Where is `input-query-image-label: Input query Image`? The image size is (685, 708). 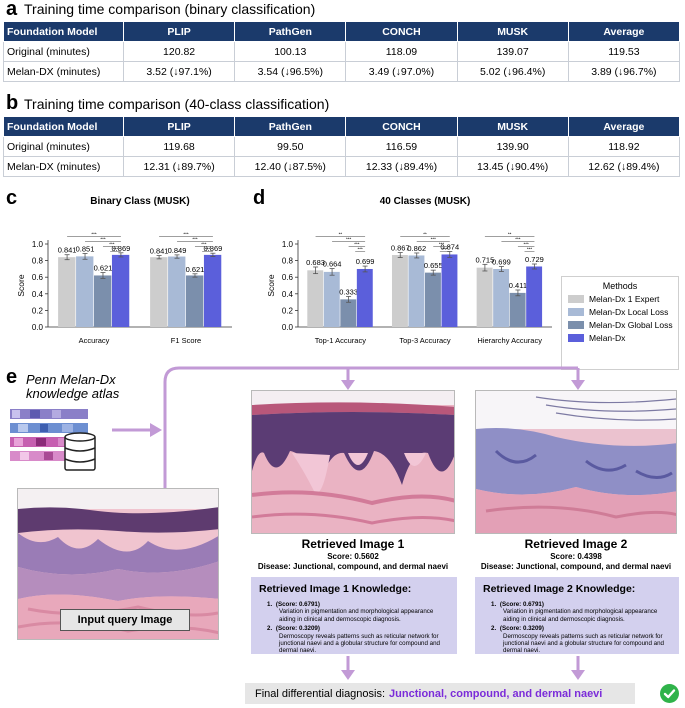 input-query-image-label: Input query Image is located at coordinates (125, 620).